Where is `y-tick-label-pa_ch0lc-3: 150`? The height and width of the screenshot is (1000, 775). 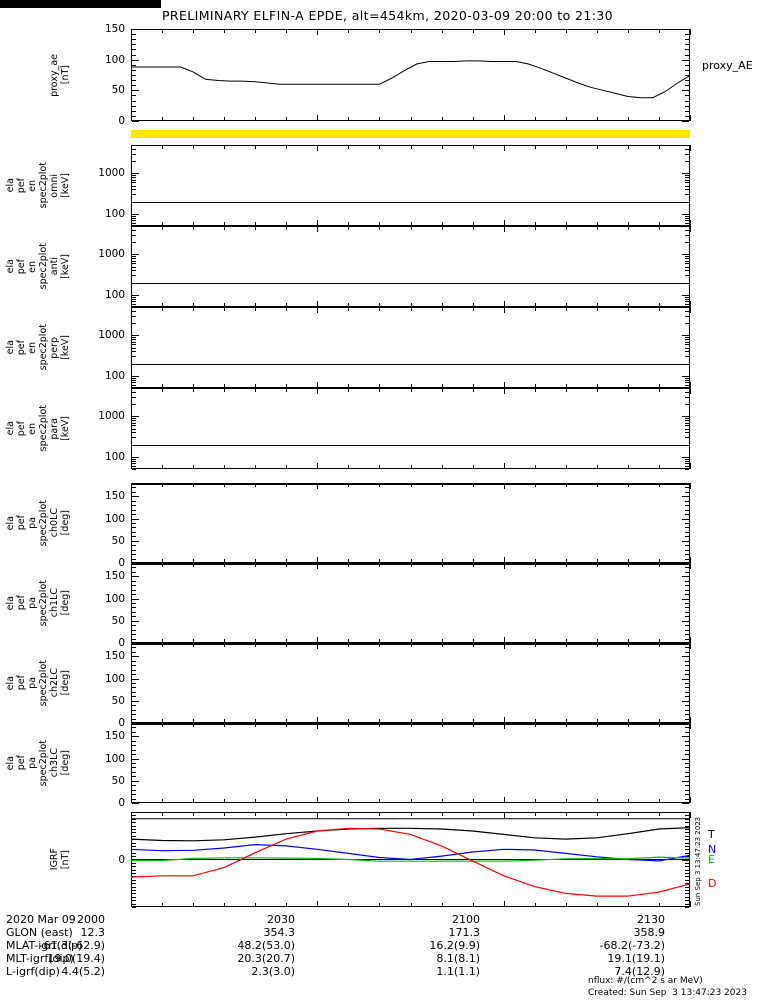
y-tick-label-pa_ch0lc-3: 150 is located at coordinates (114, 496).